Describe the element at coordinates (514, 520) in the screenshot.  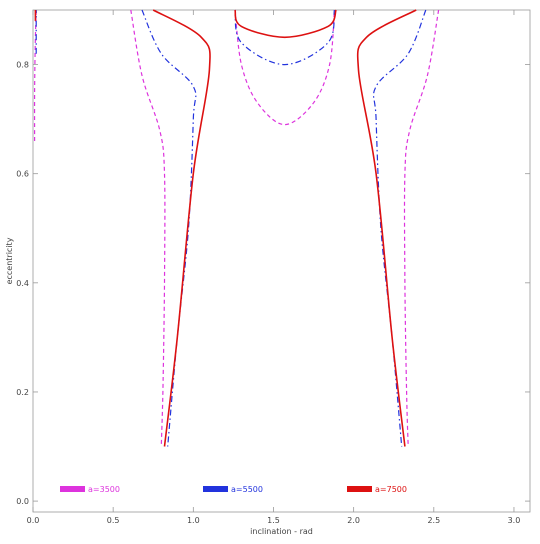
I see `x-tick-label: 3.0` at that location.